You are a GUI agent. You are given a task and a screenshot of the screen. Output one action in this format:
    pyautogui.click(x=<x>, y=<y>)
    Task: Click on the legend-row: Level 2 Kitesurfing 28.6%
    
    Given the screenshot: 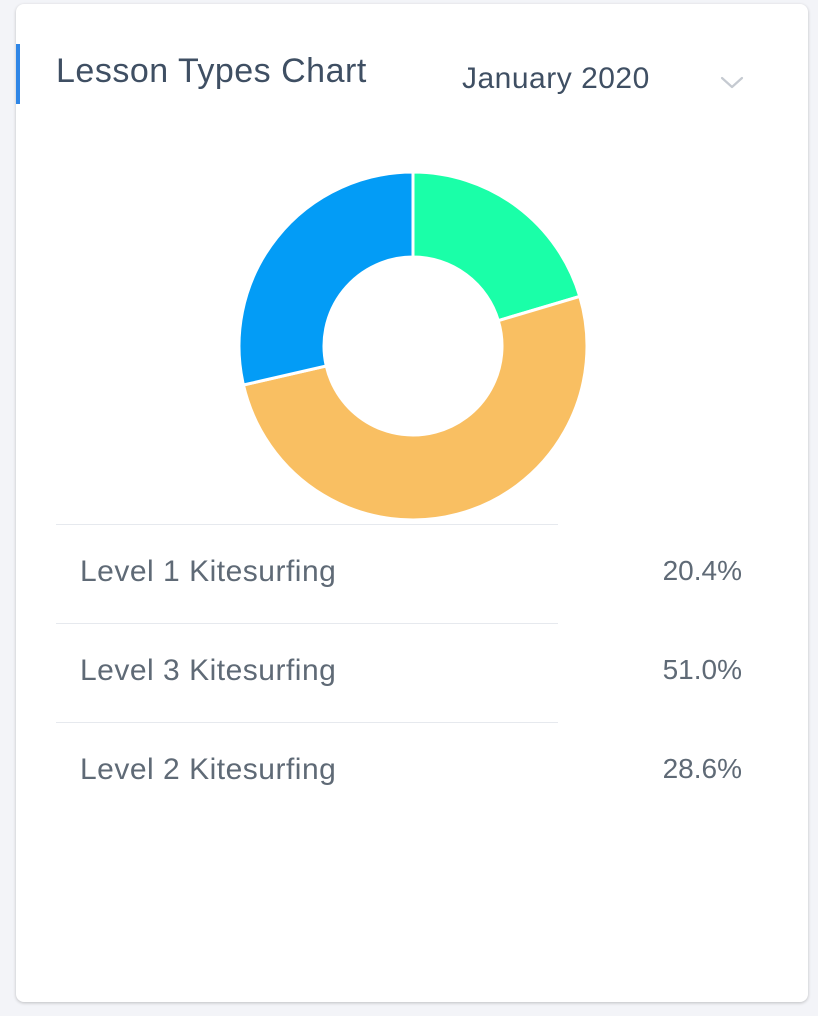 What is the action you would take?
    pyautogui.click(x=399, y=771)
    